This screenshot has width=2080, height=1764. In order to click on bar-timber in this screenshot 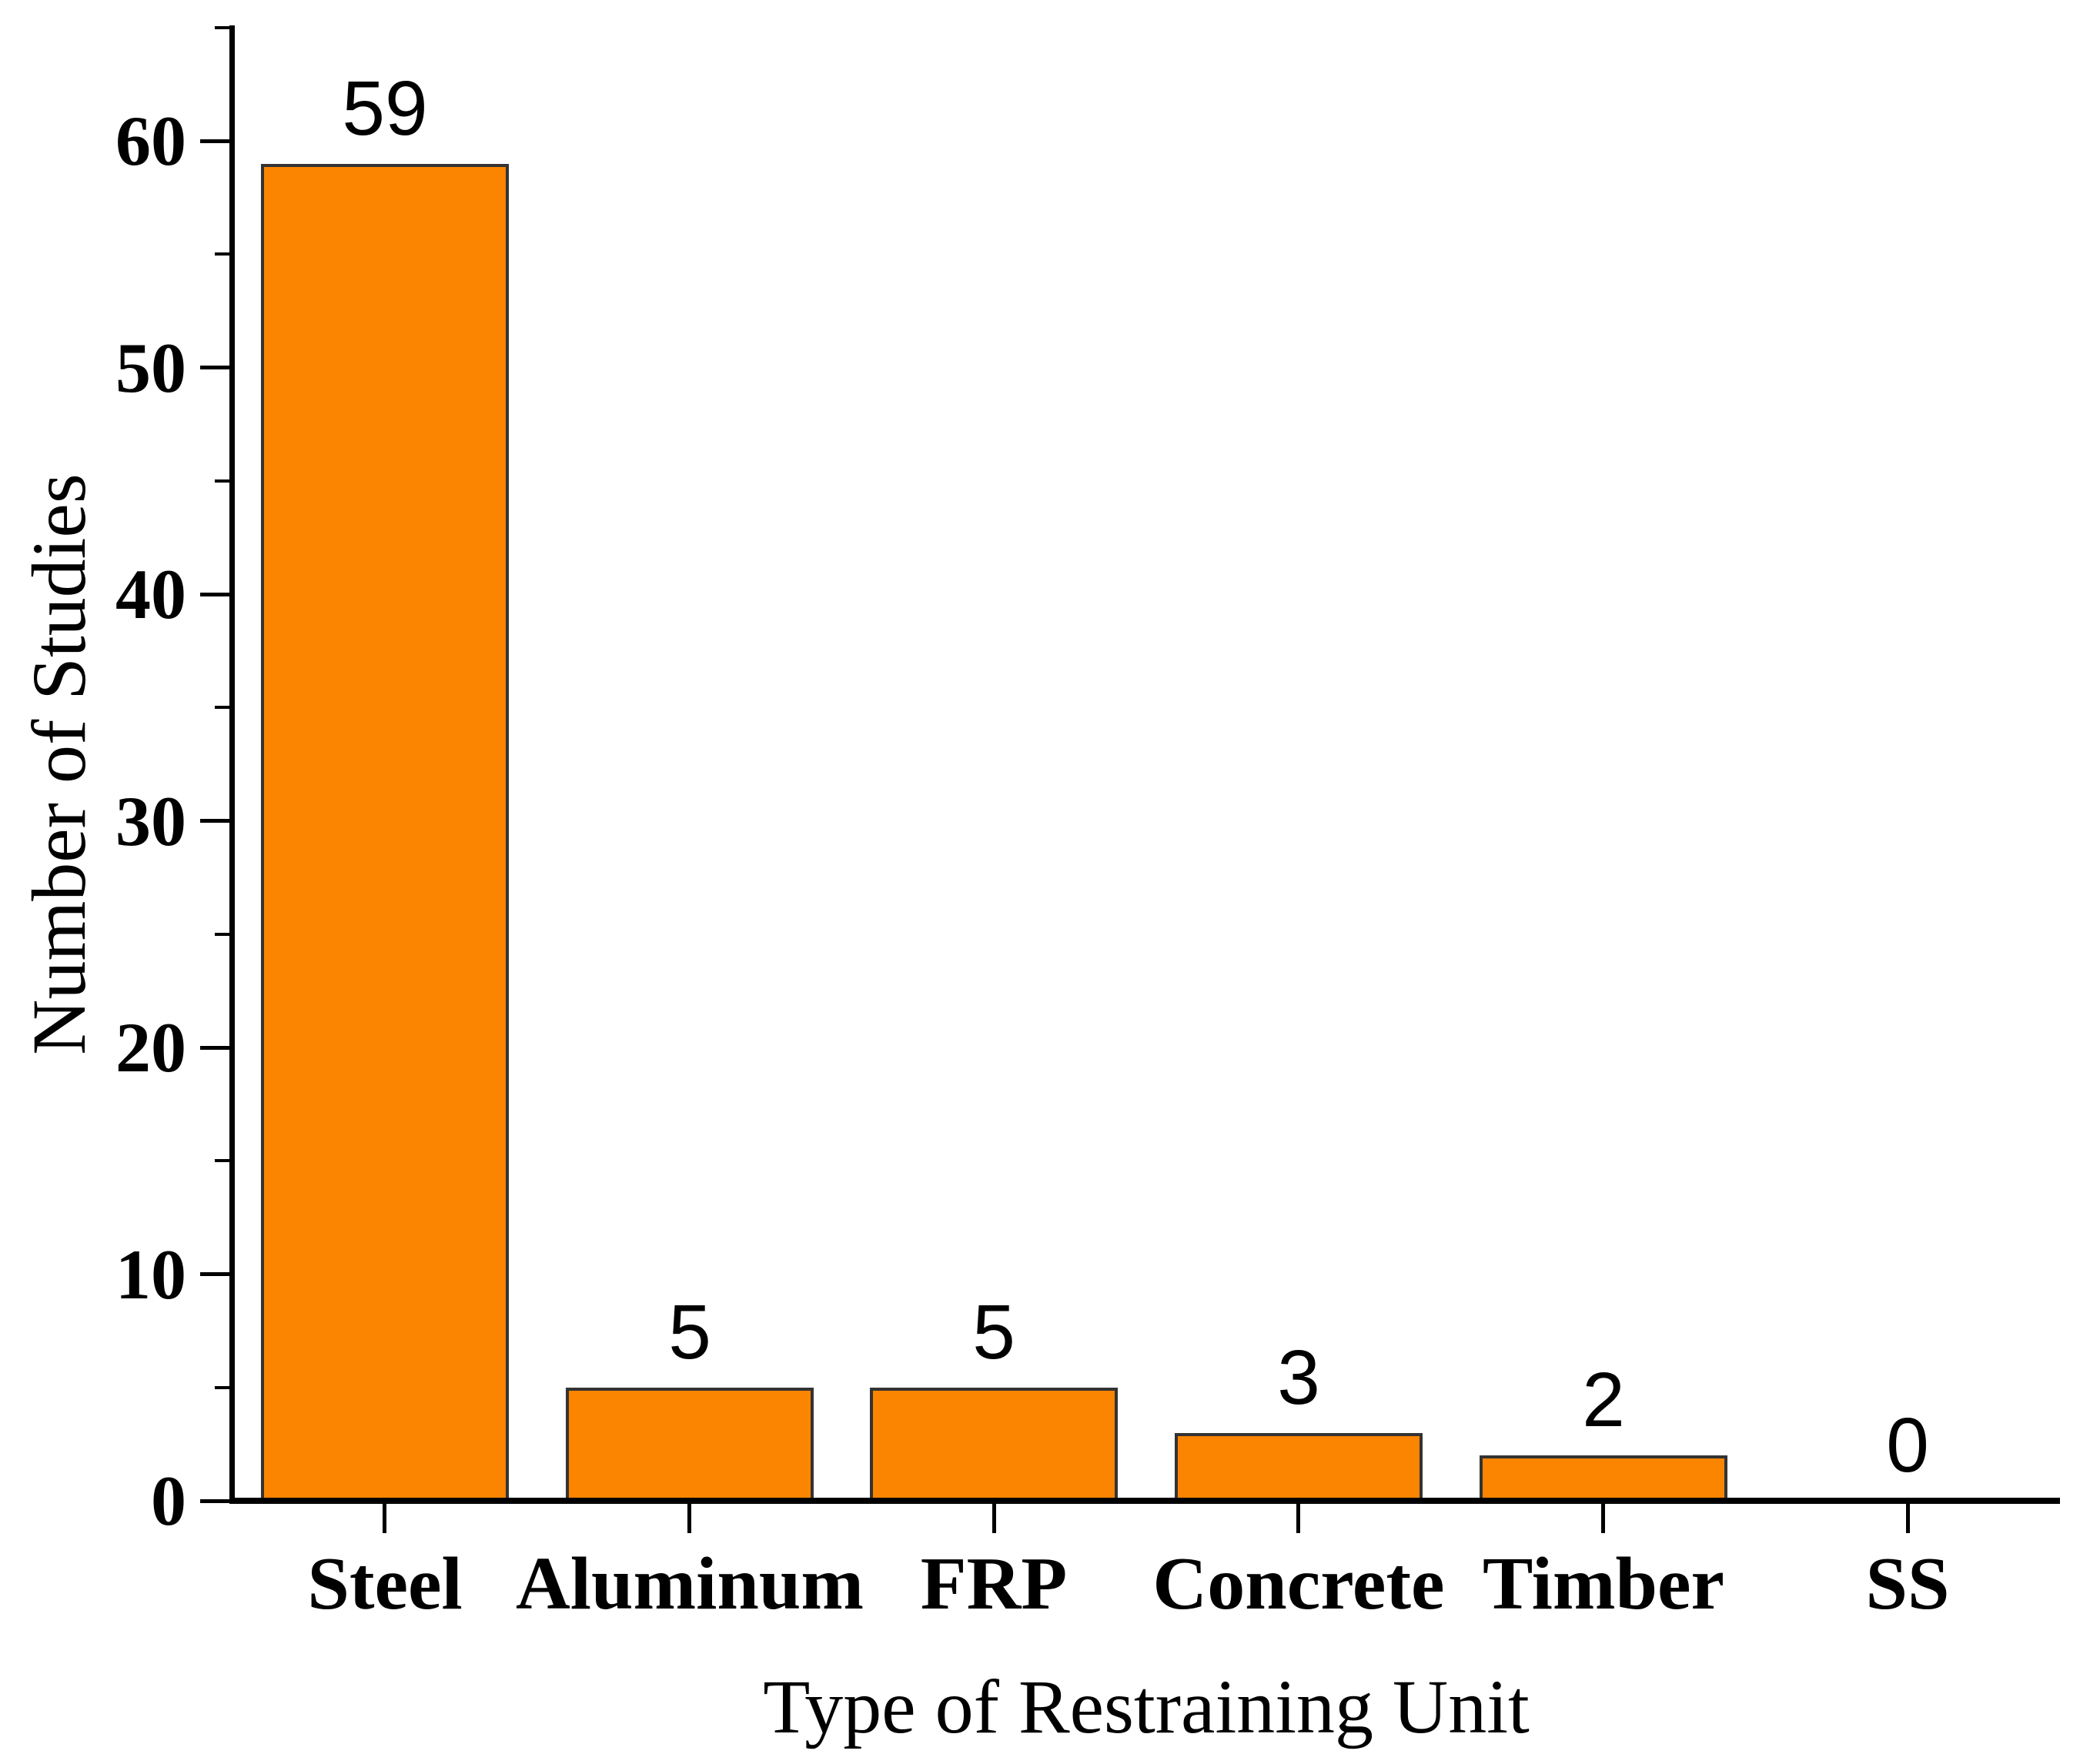, I will do `click(1603, 1480)`.